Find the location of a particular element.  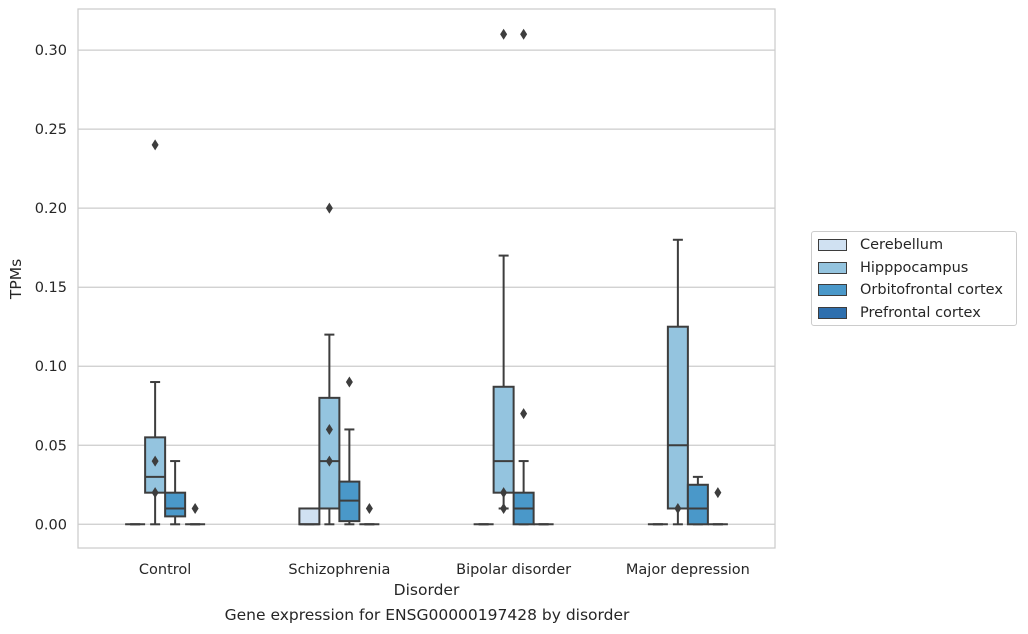

box-cerebellum is located at coordinates (309, 516).